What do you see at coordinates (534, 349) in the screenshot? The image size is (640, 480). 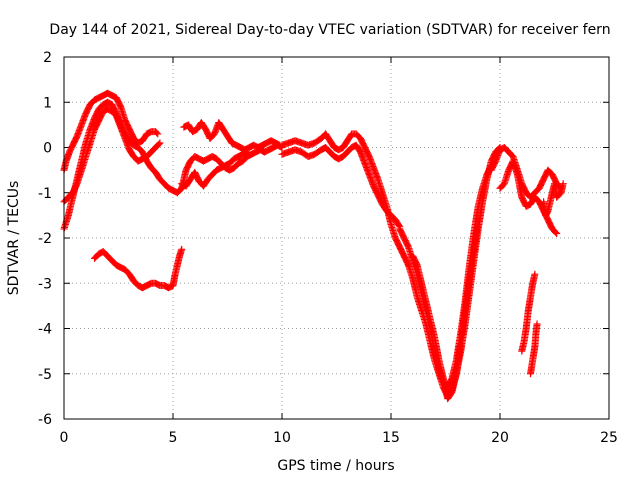 I see `series-late-spike-b` at bounding box center [534, 349].